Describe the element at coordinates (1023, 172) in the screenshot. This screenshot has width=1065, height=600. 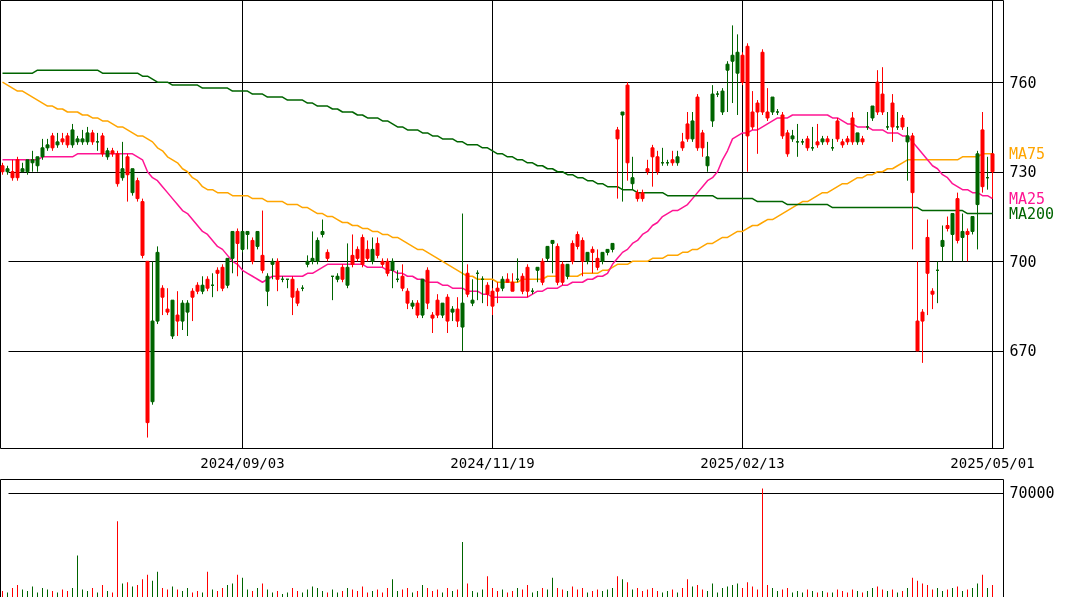
I see `y-tick-label: 730` at that location.